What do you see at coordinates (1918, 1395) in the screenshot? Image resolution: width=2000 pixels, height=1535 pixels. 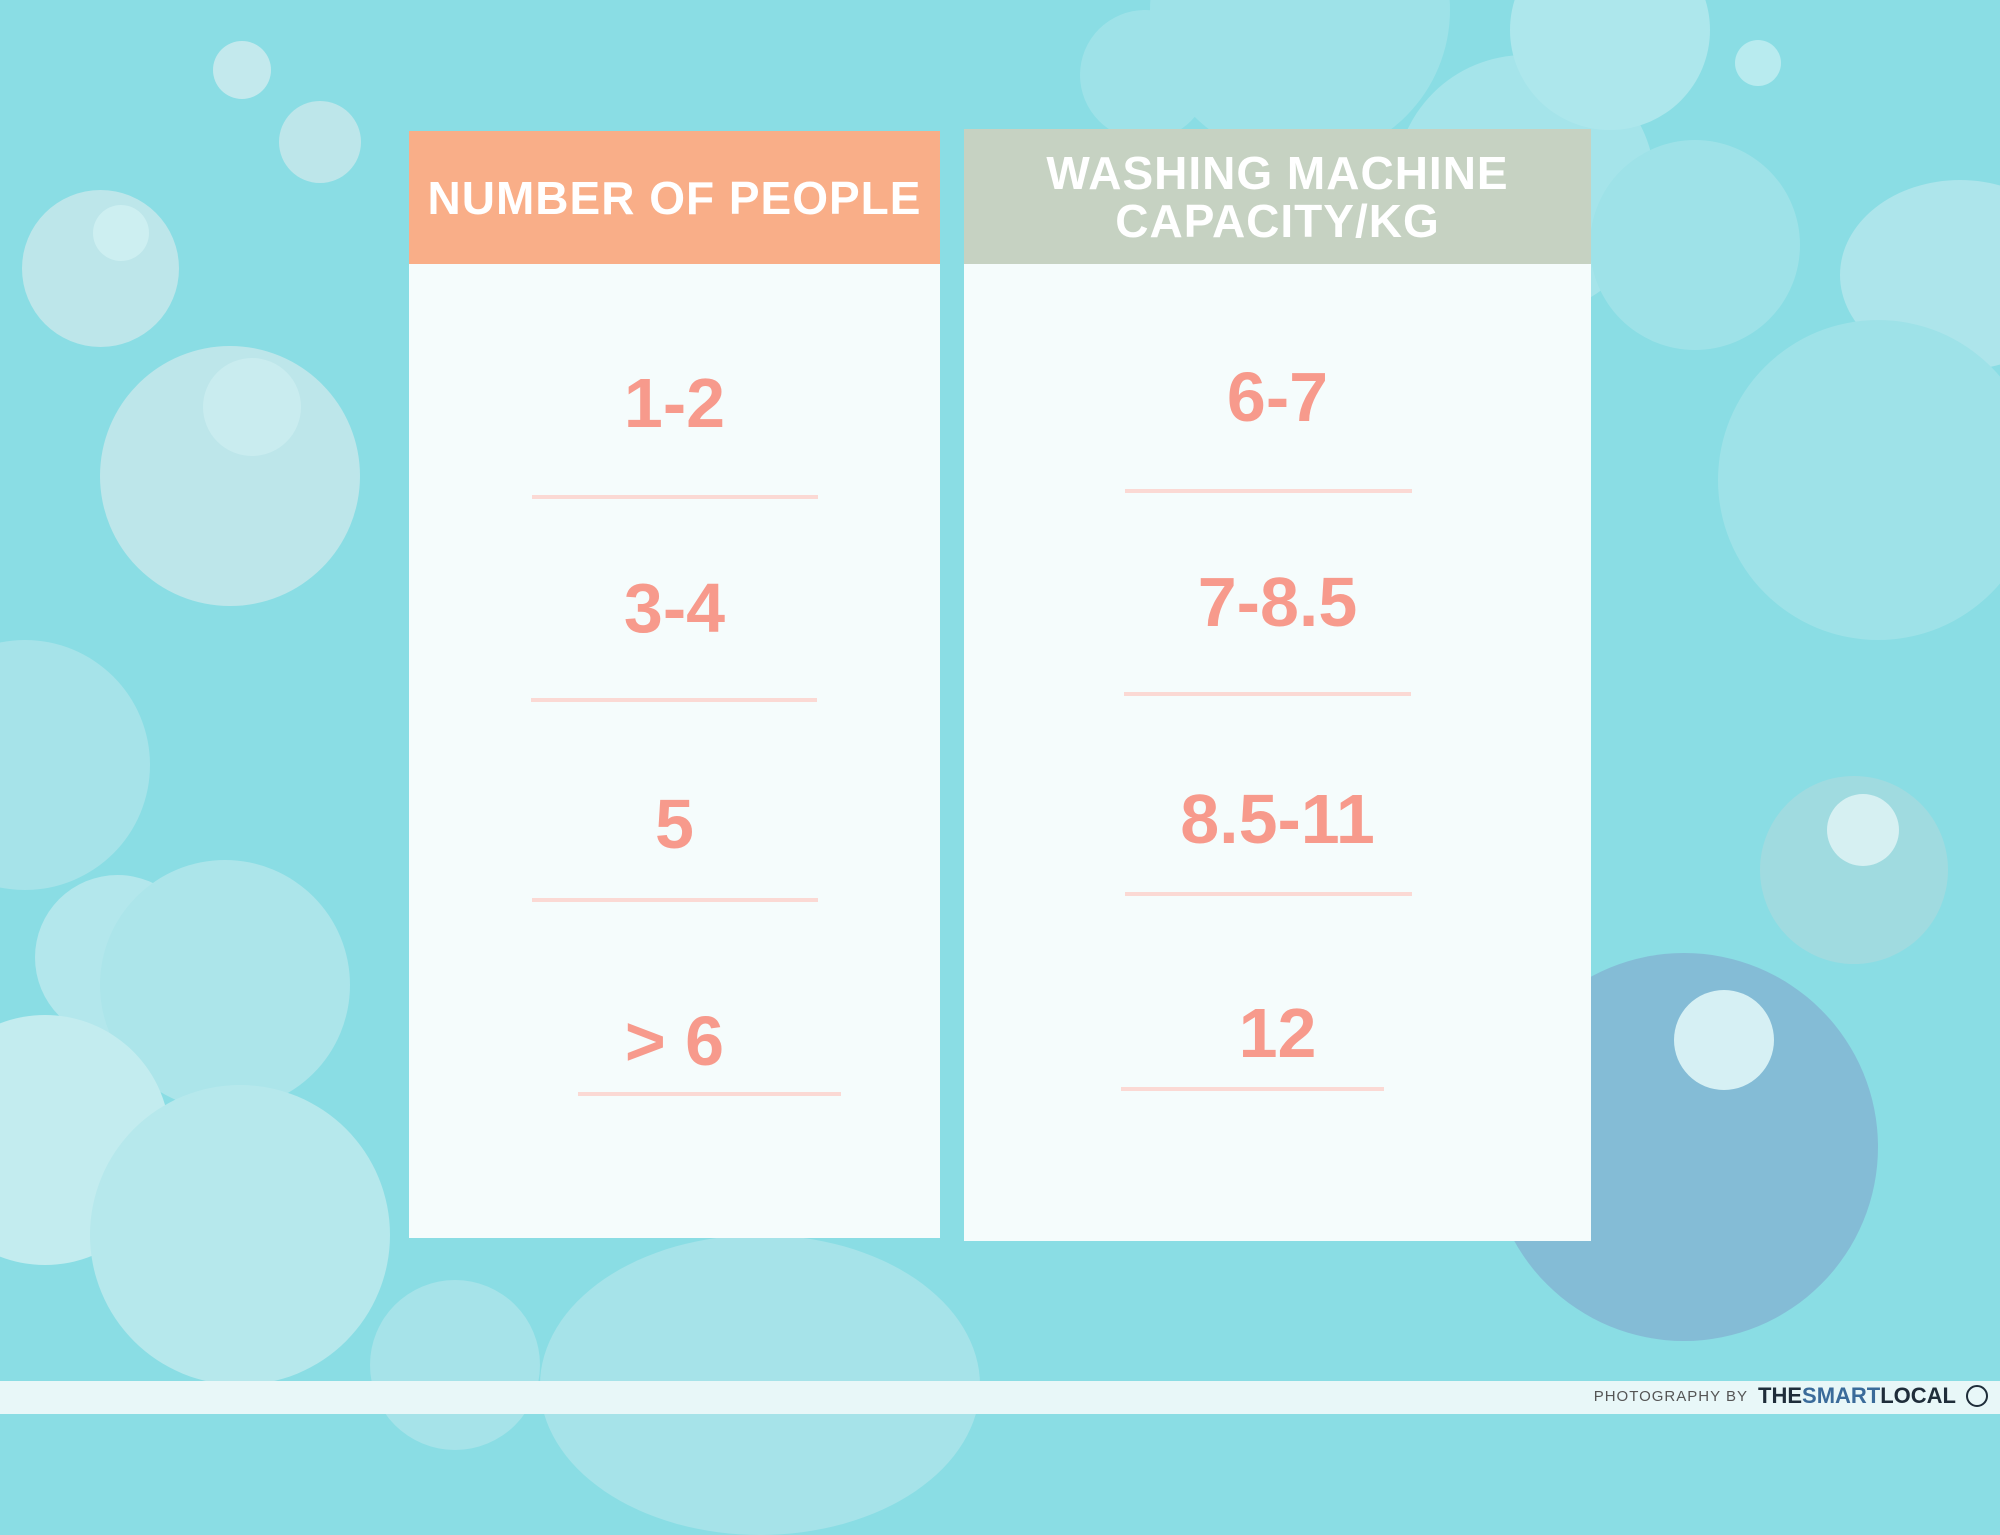 I see `brand-part: LOCAL` at bounding box center [1918, 1395].